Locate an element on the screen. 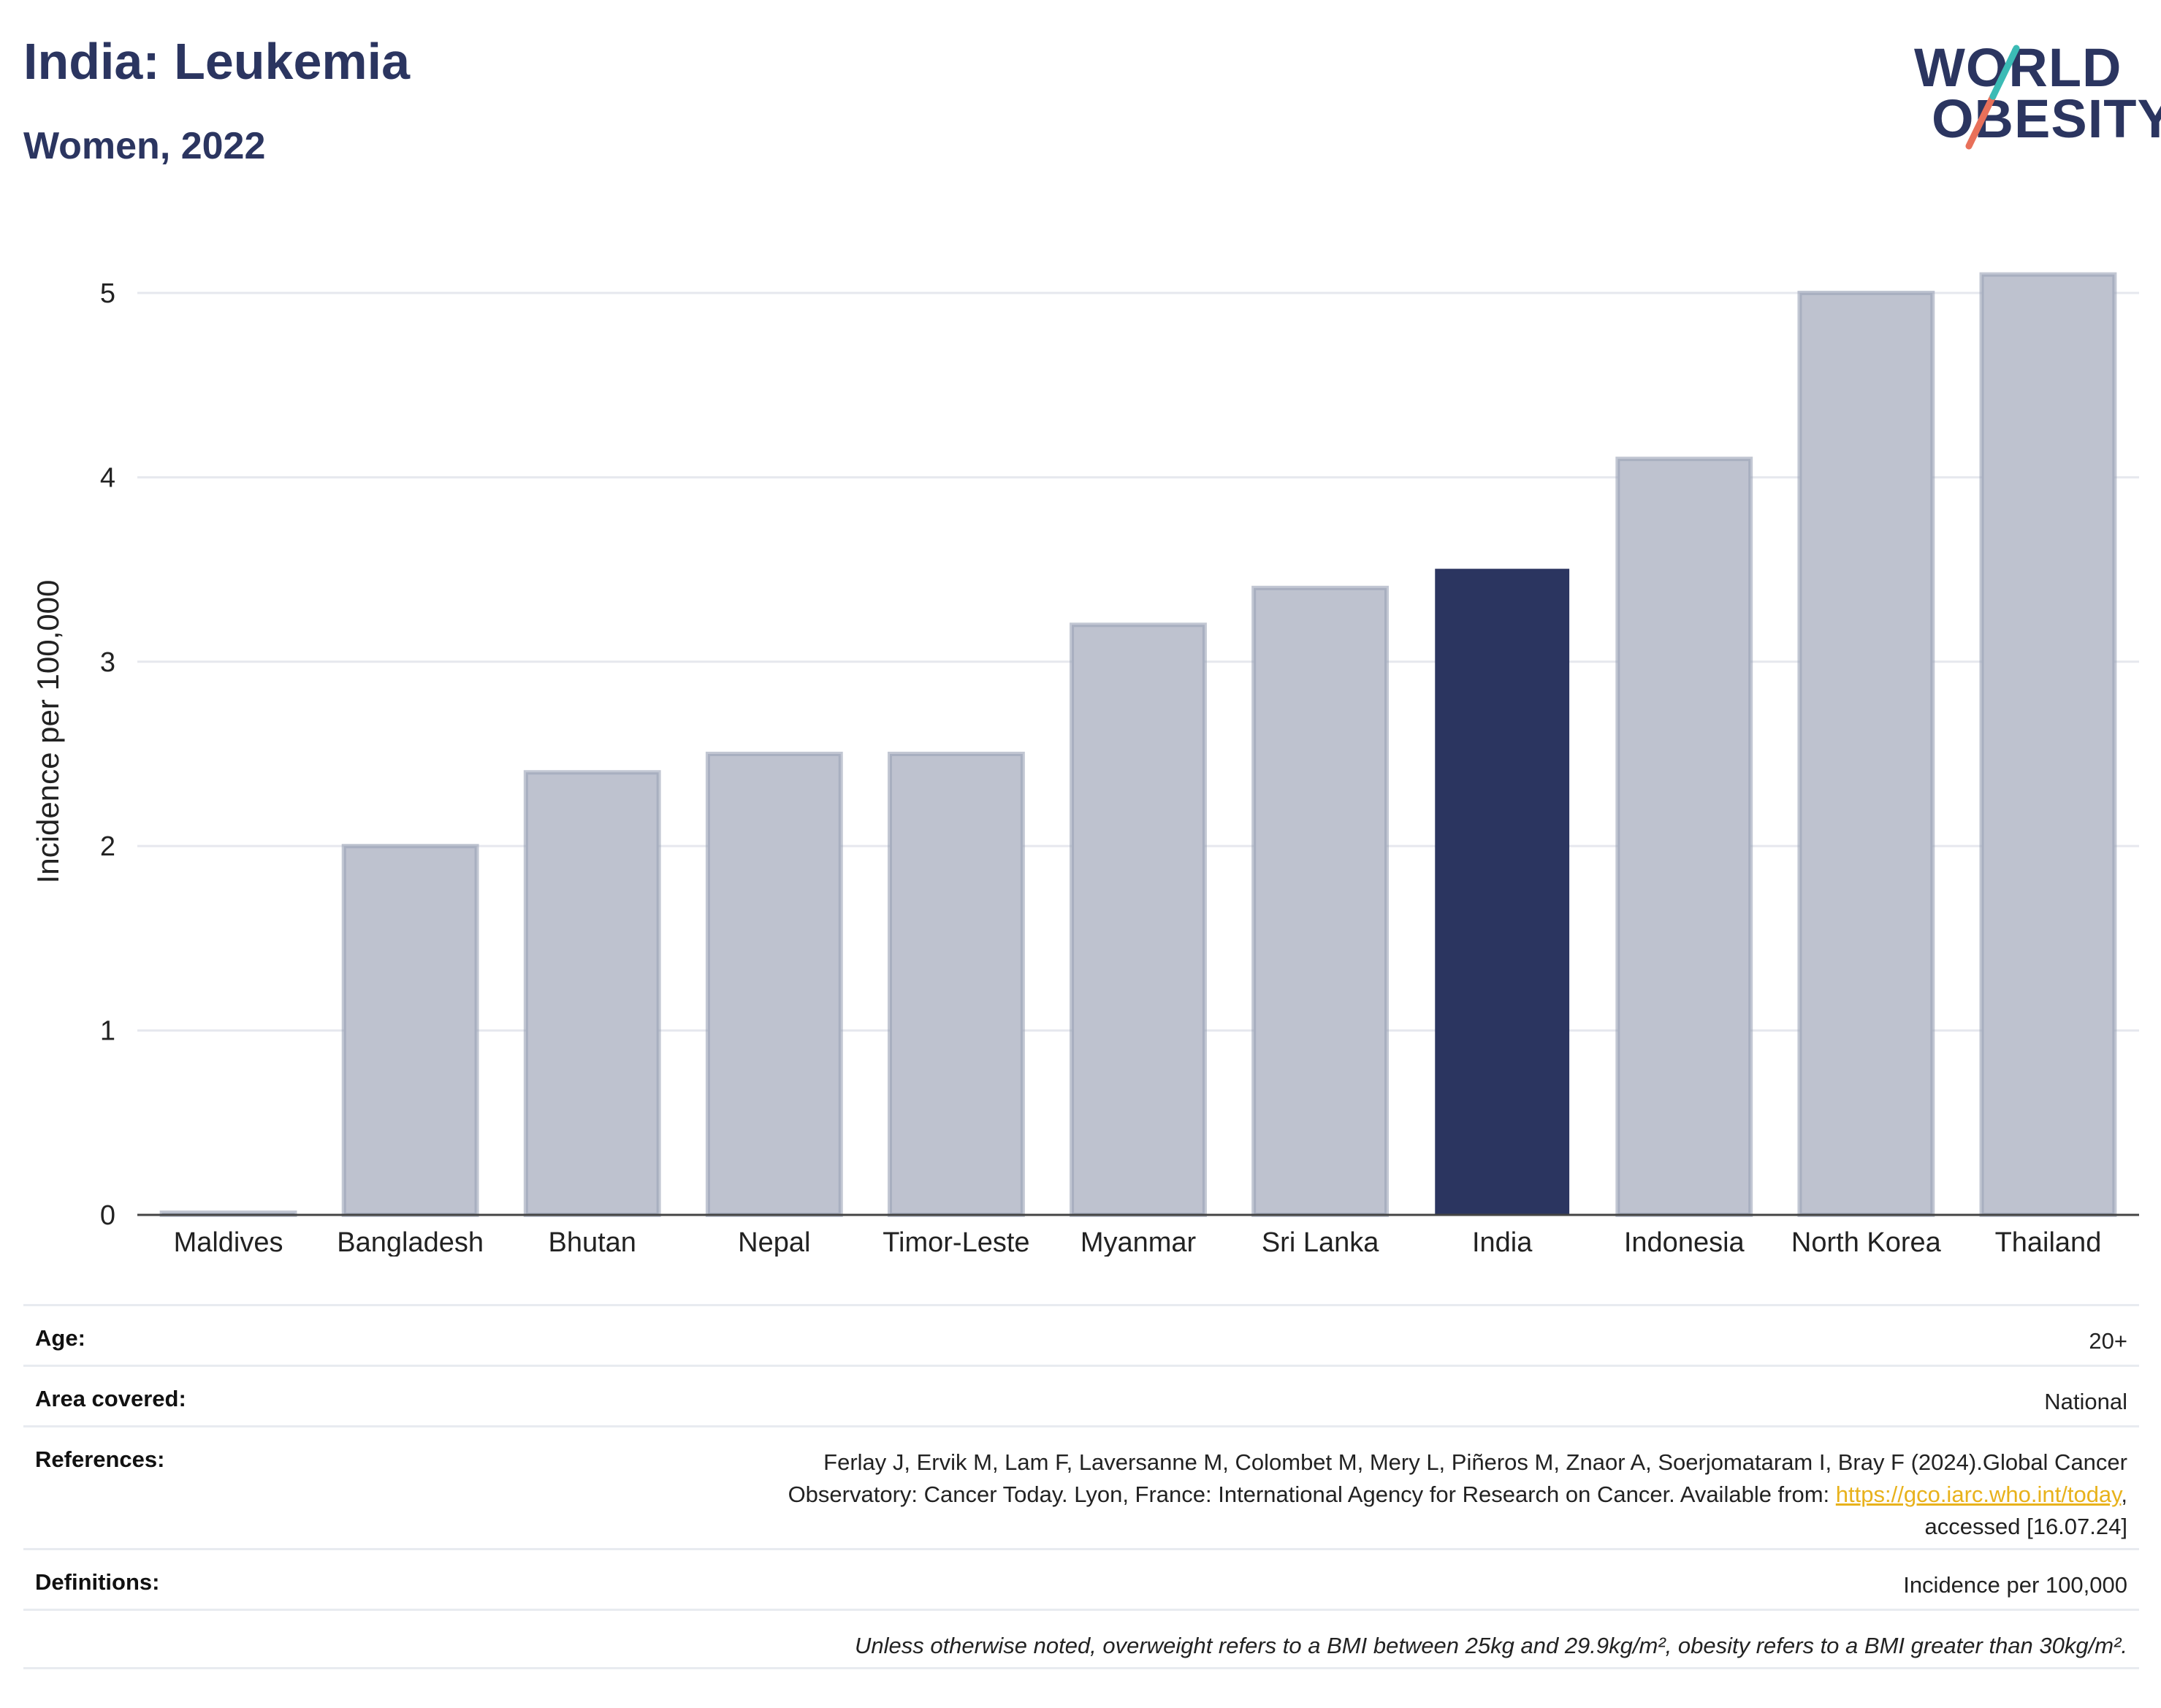 The image size is (2161, 1708). x-tick-label: Sri Lanka is located at coordinates (1321, 1242).